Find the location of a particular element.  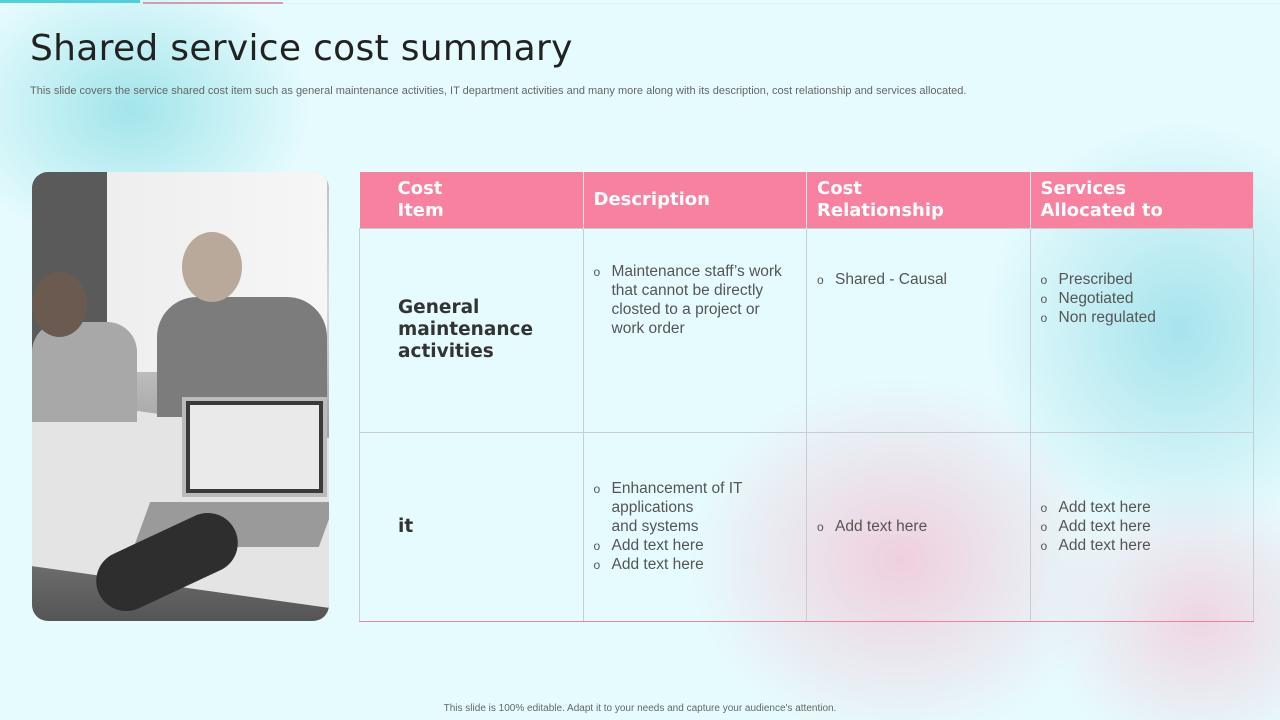

bullet-list: PrescribedNegotiatedNon regulated is located at coordinates (1142, 299).